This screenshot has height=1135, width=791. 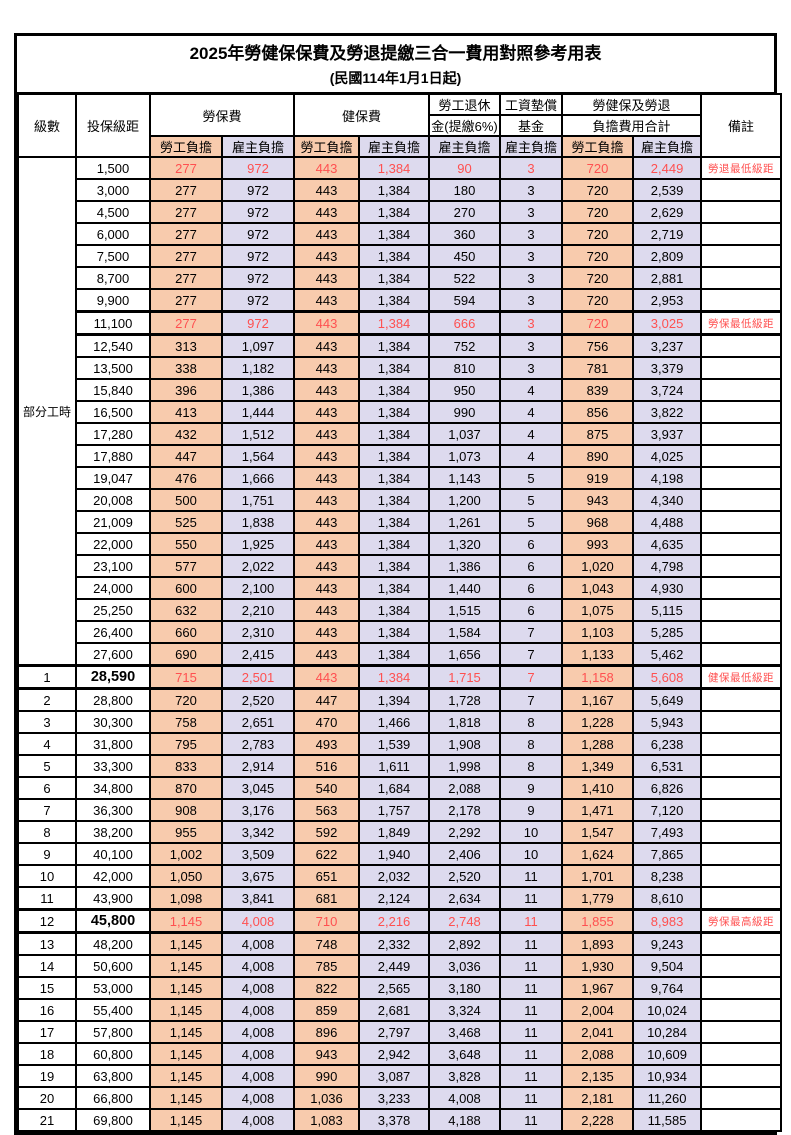 What do you see at coordinates (258, 500) in the screenshot?
I see `cell-labor-employer: 1,751` at bounding box center [258, 500].